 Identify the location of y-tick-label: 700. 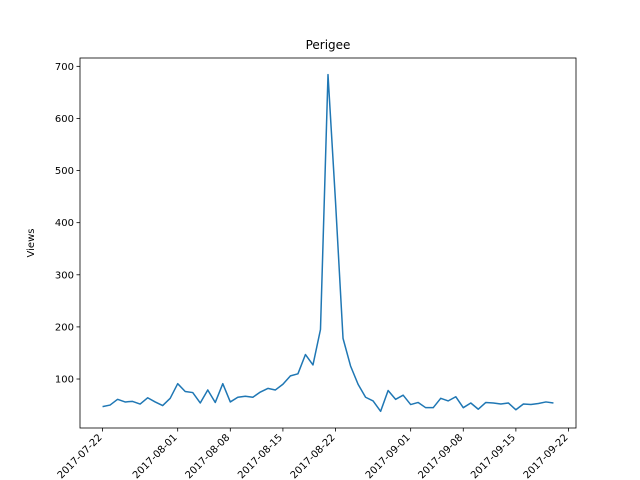
(64, 67).